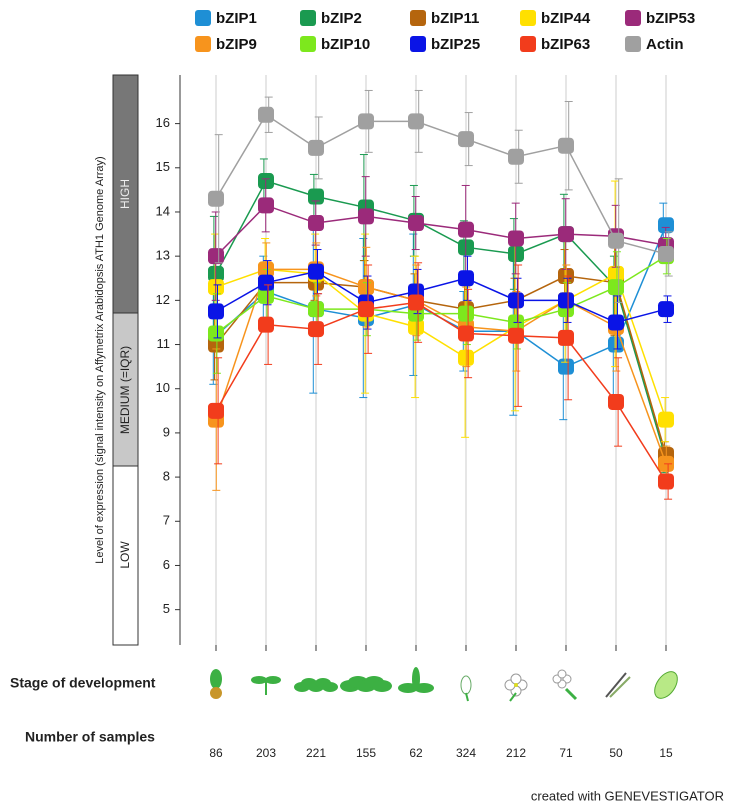  I want to click on band-high, so click(125, 194).